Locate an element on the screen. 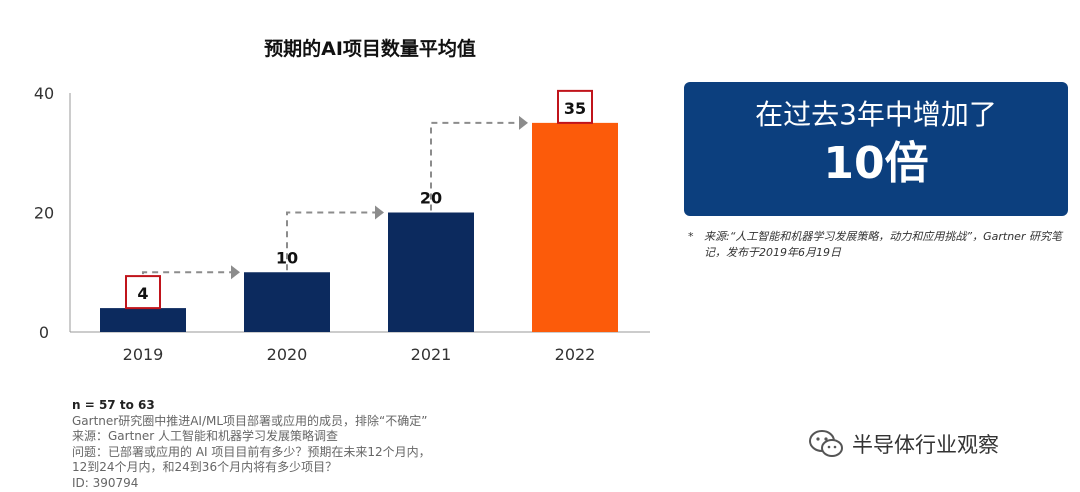 This screenshot has width=1080, height=492. y-tick-label: 20 is located at coordinates (44, 213).